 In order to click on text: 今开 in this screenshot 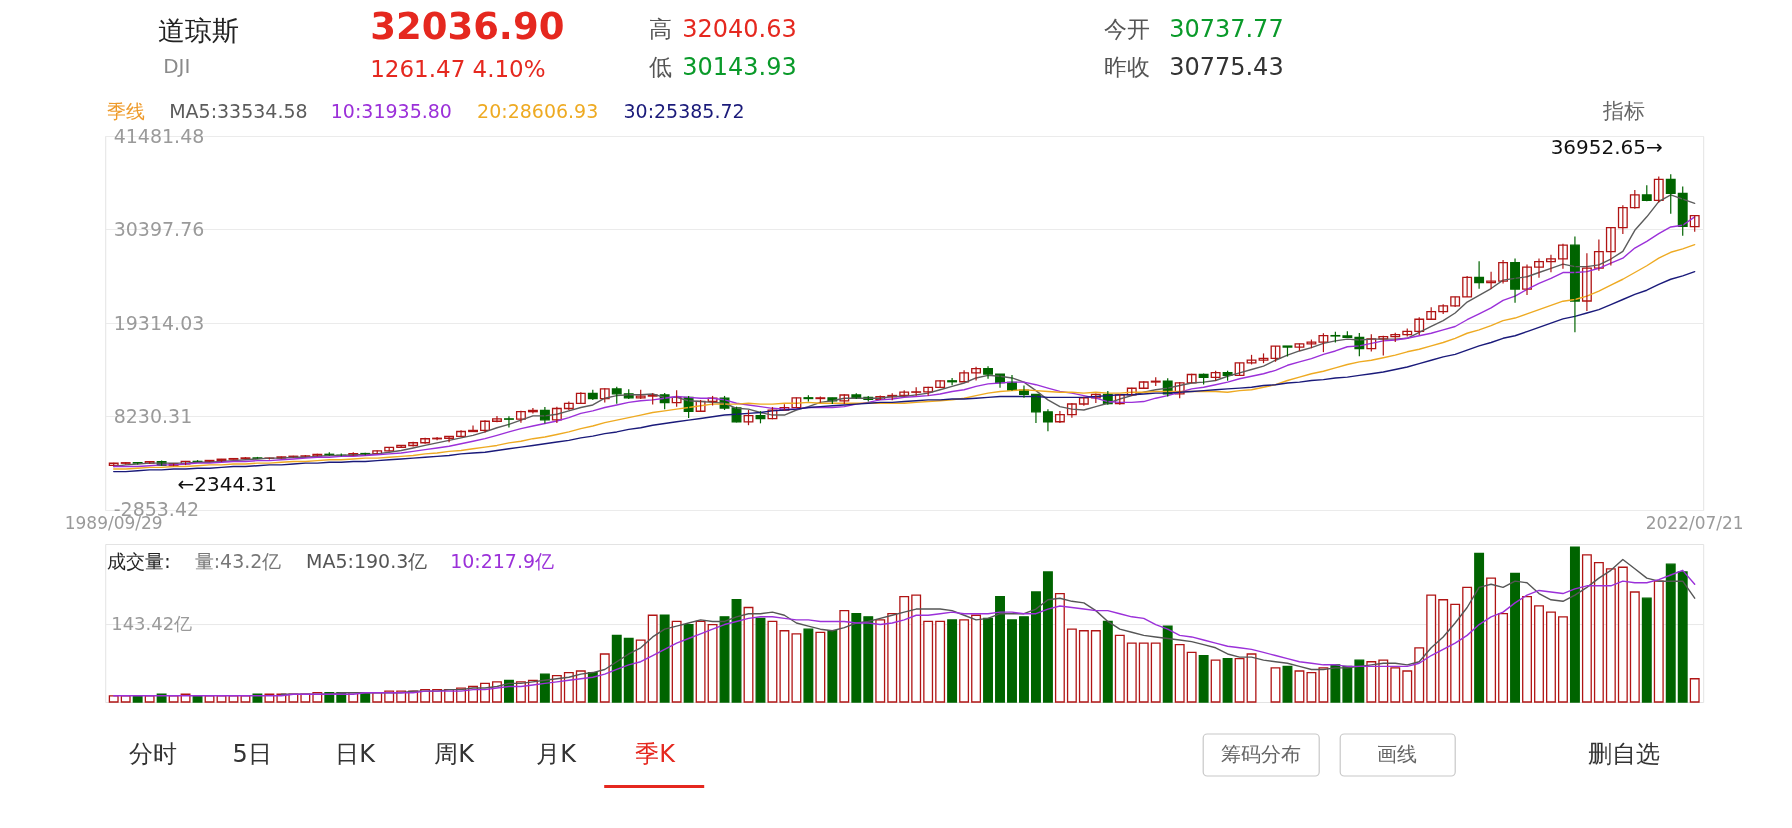, I will do `click(1127, 29)`.